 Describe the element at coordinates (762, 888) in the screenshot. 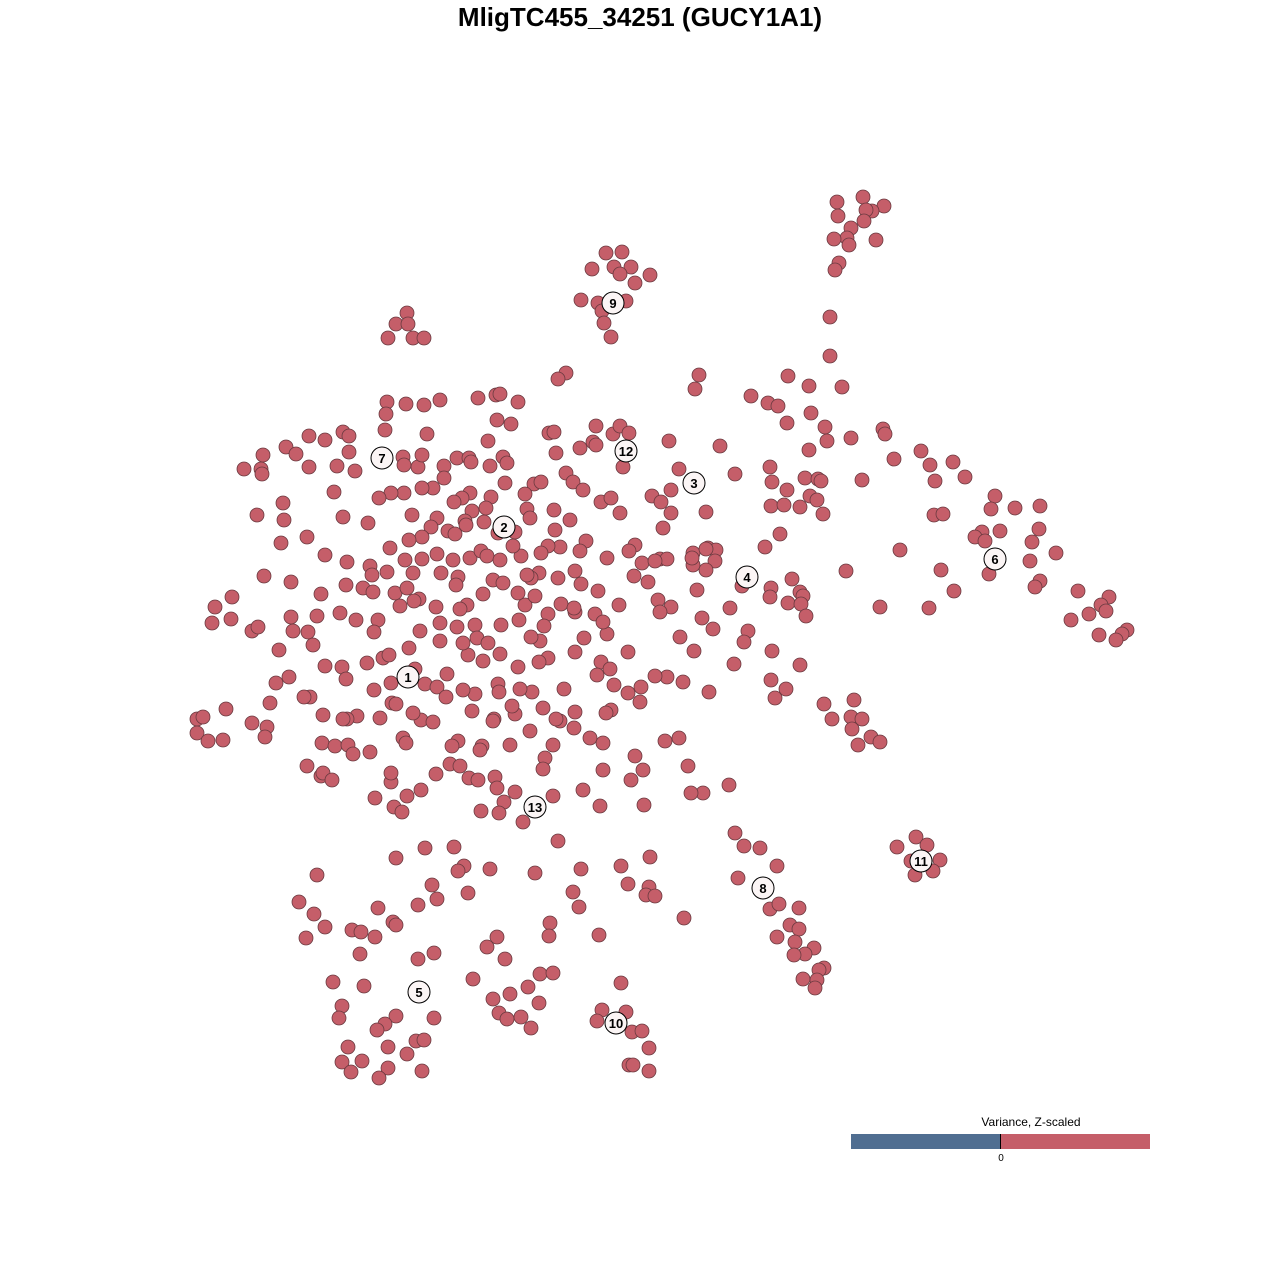

I see `cluster-label-text: 8` at that location.